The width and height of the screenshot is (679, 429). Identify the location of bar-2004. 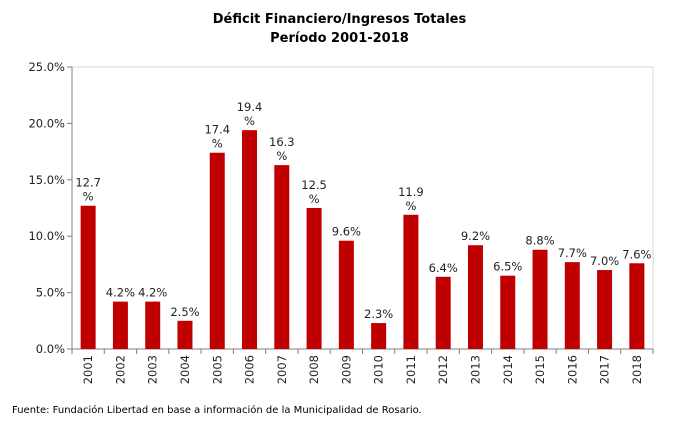
(185, 334).